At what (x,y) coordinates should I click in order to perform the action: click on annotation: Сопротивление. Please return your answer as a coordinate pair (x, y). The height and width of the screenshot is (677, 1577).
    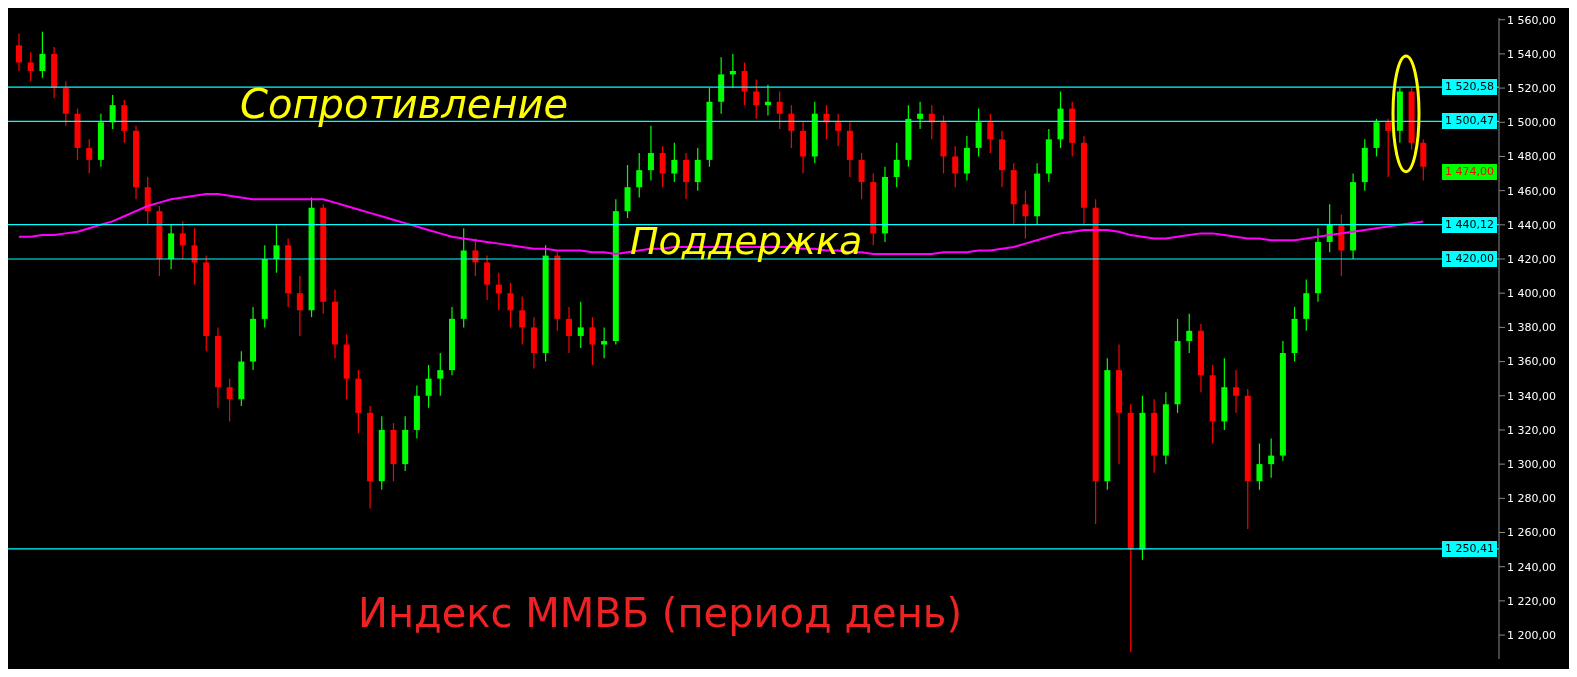
    Looking at the image, I should click on (404, 105).